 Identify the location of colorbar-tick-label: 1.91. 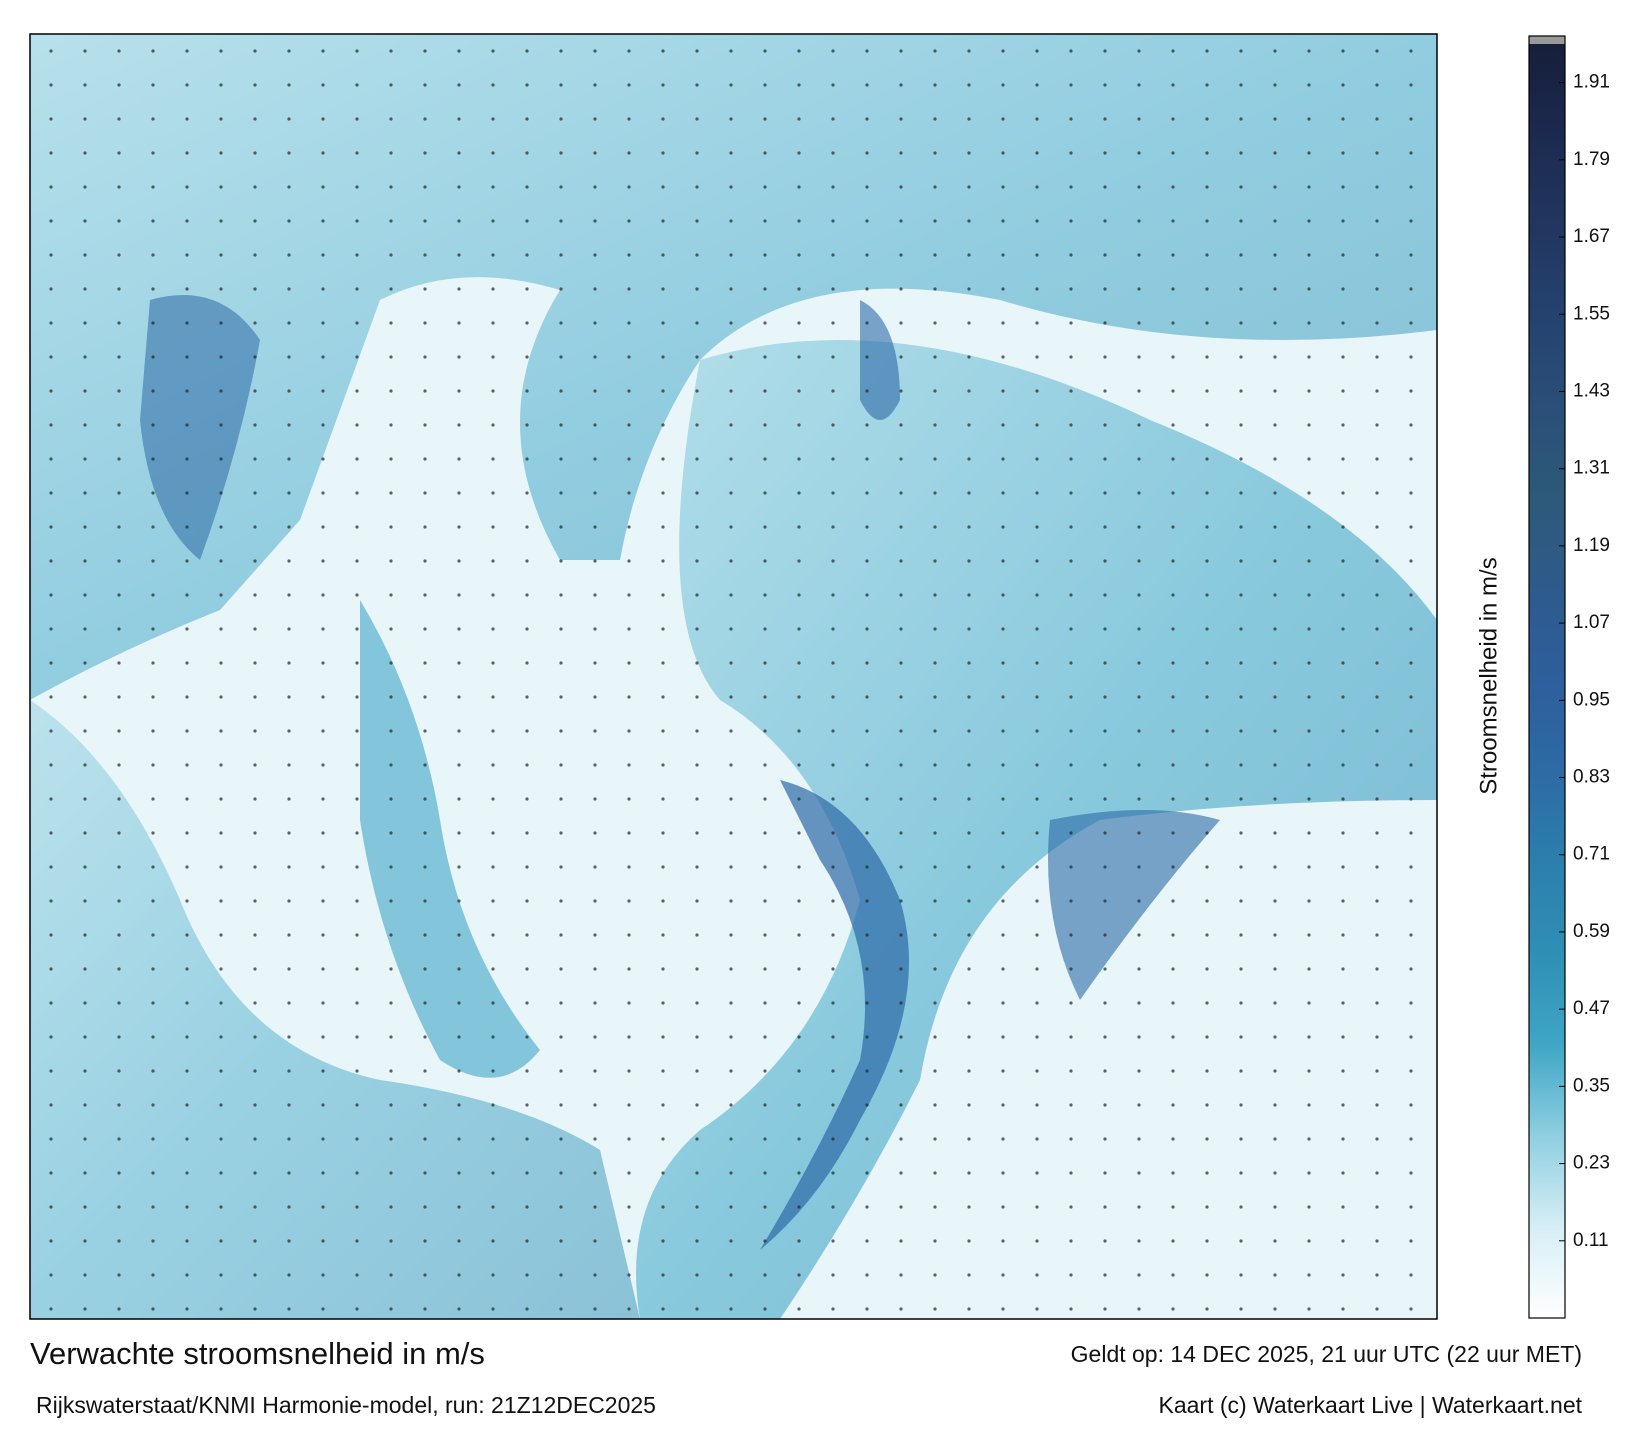
(1591, 82).